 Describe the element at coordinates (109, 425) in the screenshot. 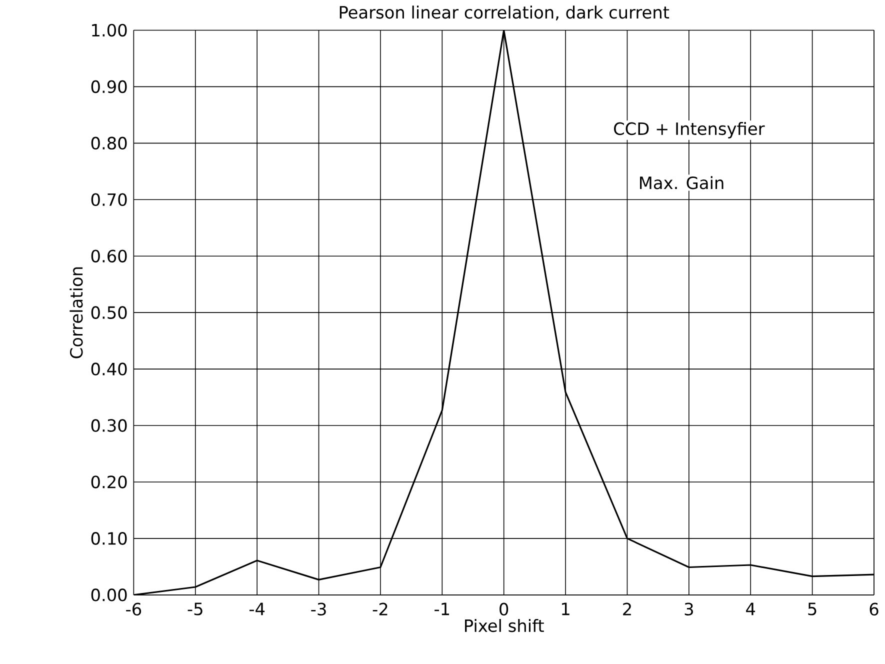

I see `y-tick-label: 0.30` at that location.